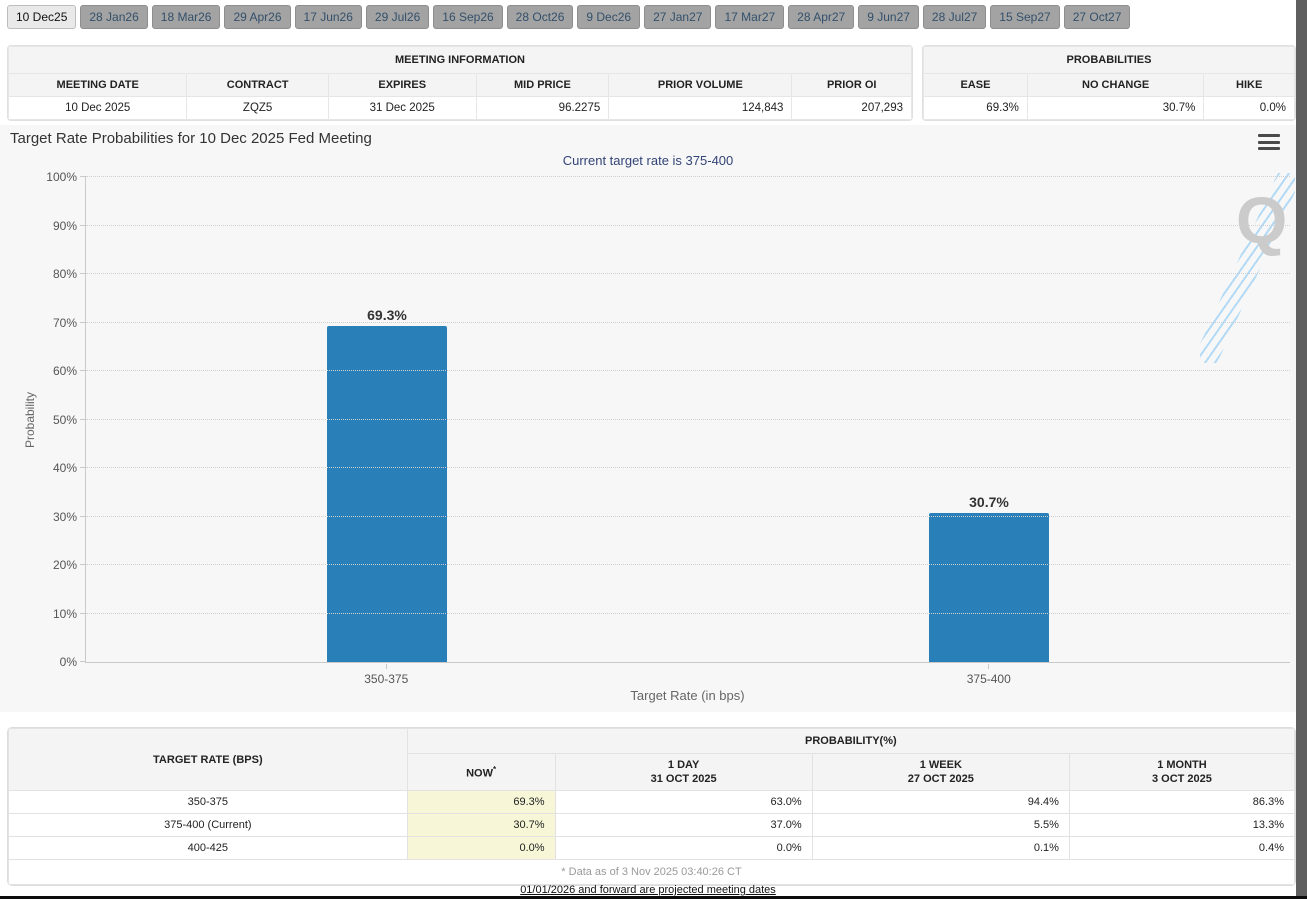 Image resolution: width=1307 pixels, height=899 pixels. I want to click on history-1month-value: 0.4%, so click(1181, 848).